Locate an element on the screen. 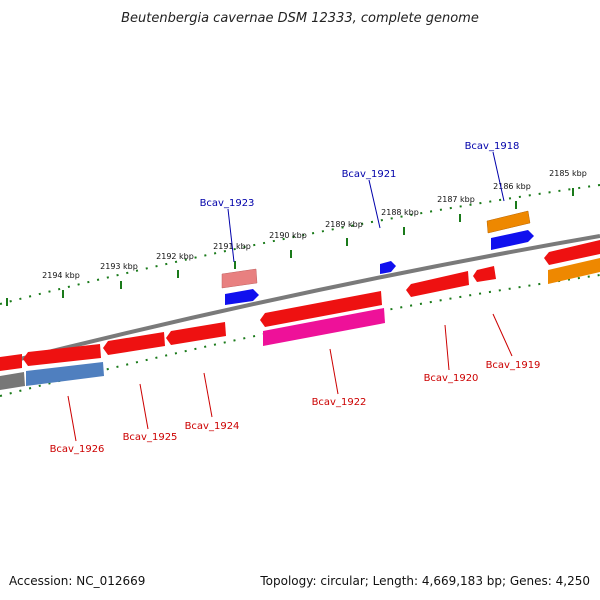 The width and height of the screenshot is (600, 600). gene-label-bcav-1922: Bcav_1922 is located at coordinates (339, 402).